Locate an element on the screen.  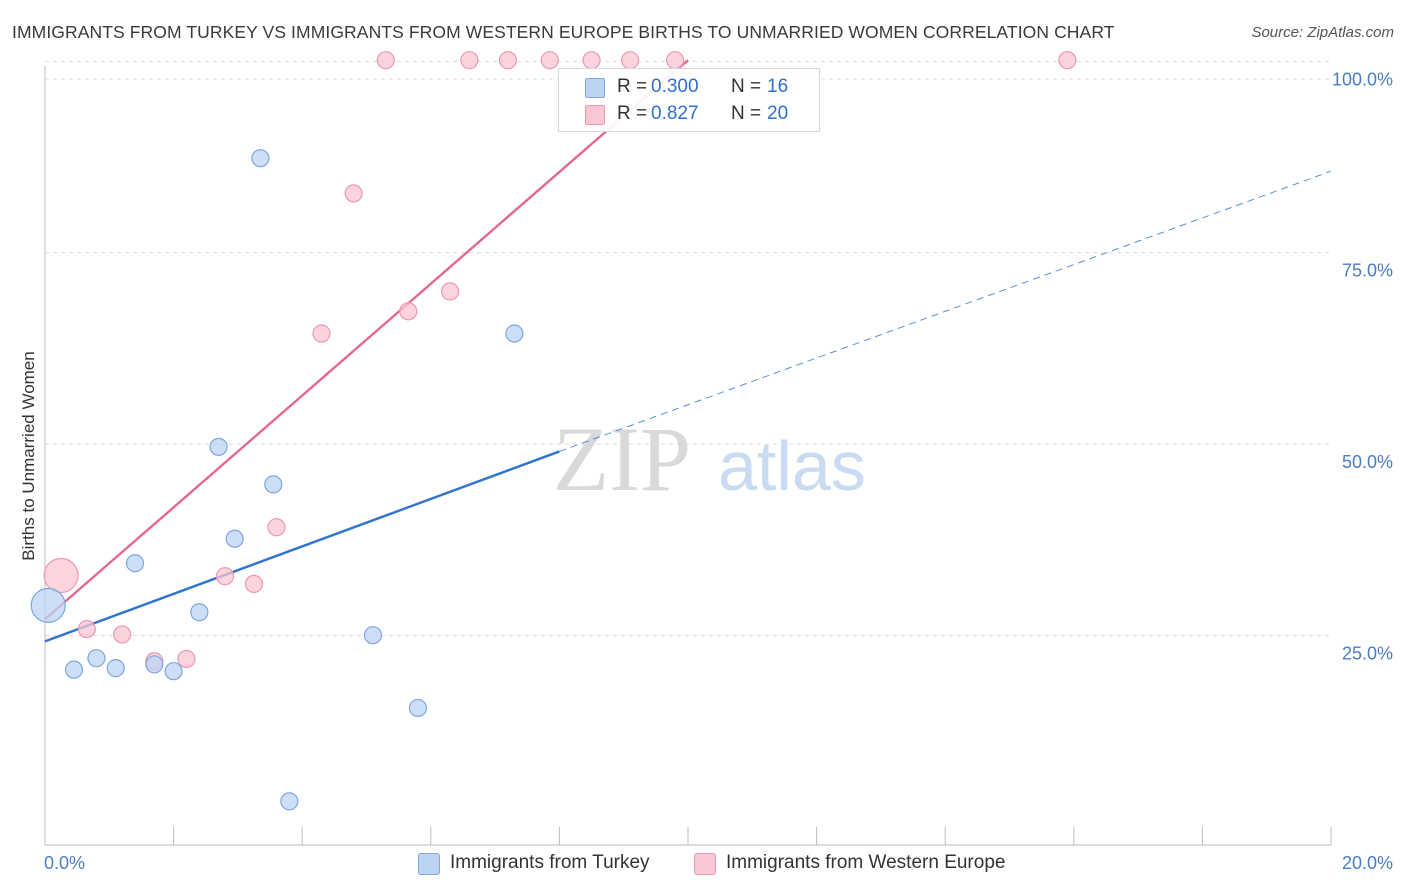
y-tick-label-25: 25.0% is located at coordinates (1367, 654).